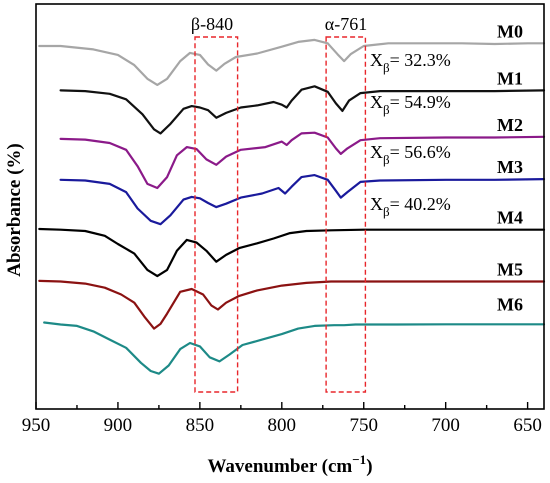 This screenshot has width=550, height=483. What do you see at coordinates (212, 24) in the screenshot?
I see `beta-box-label: β-840` at bounding box center [212, 24].